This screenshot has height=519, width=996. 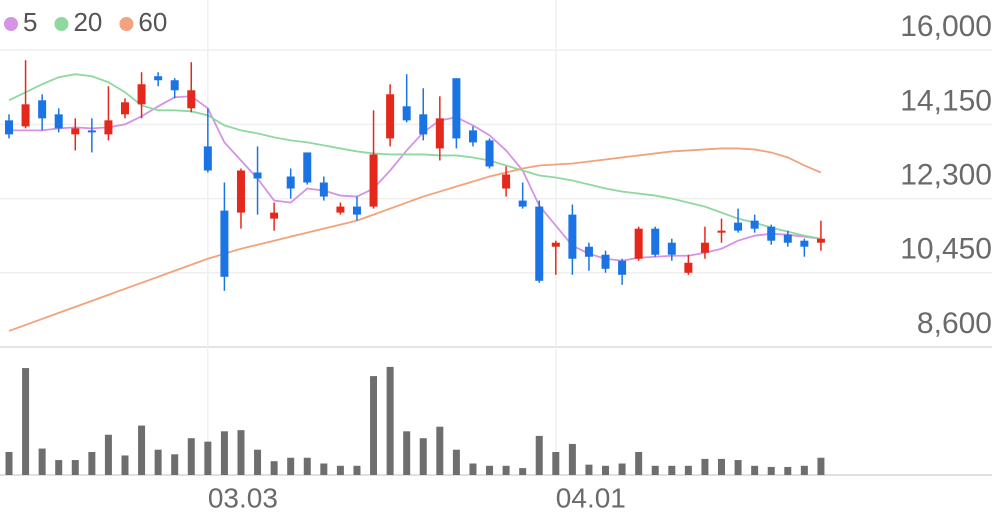 I want to click on legend-label: 60, so click(x=152, y=22).